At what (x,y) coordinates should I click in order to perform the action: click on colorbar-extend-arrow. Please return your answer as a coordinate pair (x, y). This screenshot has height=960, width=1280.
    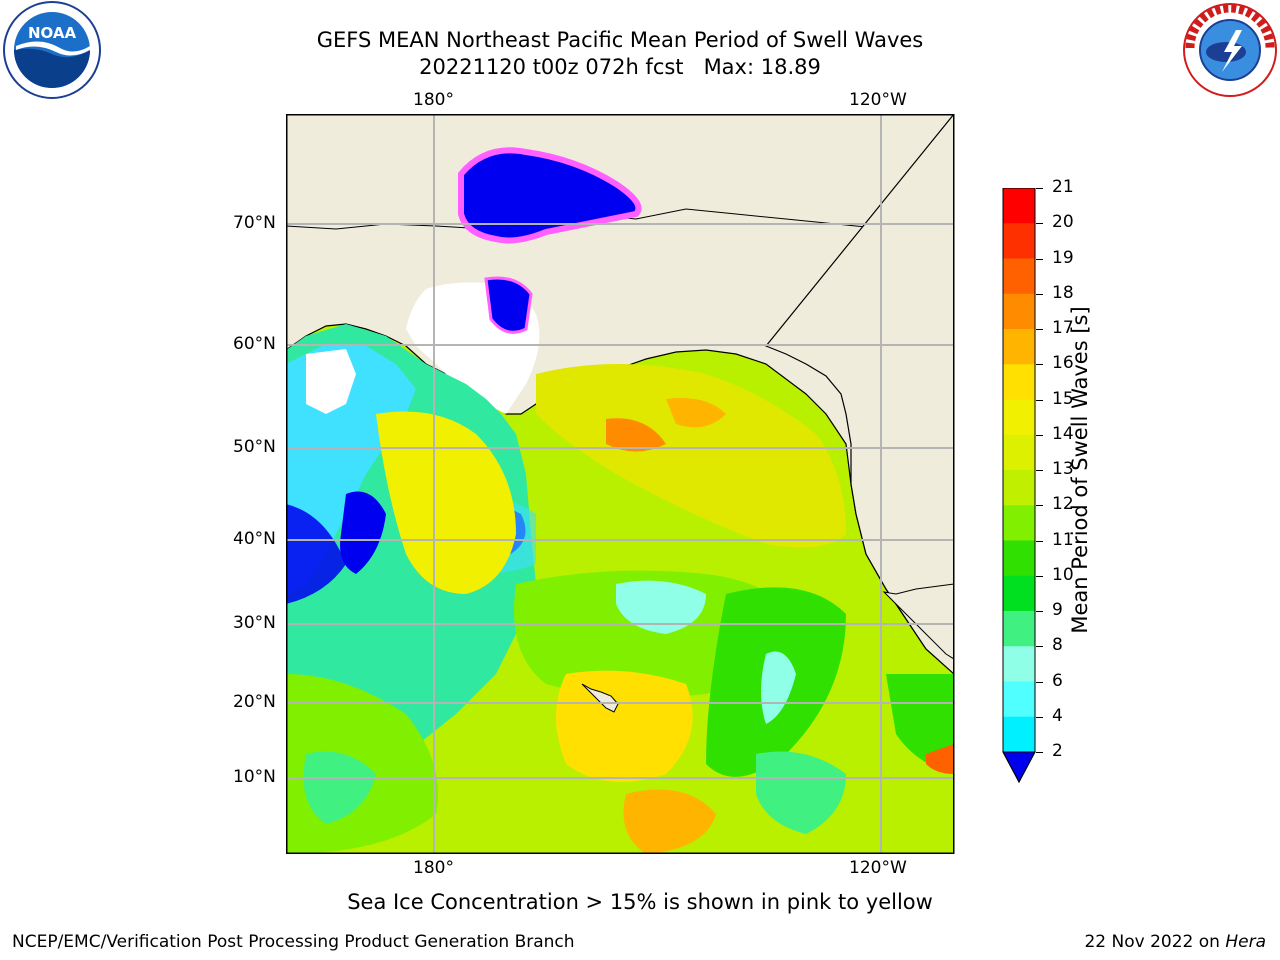
    Looking at the image, I should click on (1019, 767).